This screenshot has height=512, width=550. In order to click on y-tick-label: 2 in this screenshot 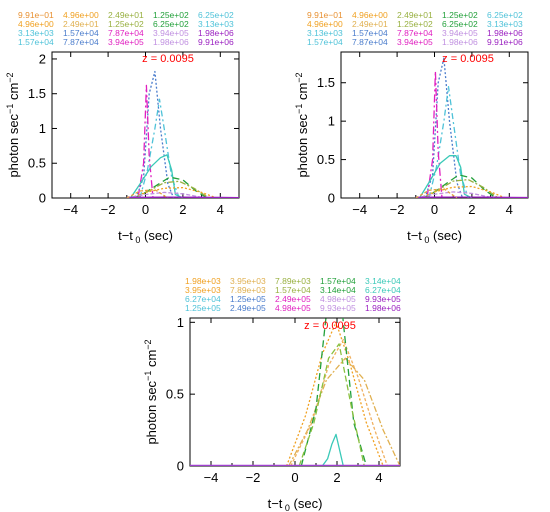, I will do `click(42, 58)`.